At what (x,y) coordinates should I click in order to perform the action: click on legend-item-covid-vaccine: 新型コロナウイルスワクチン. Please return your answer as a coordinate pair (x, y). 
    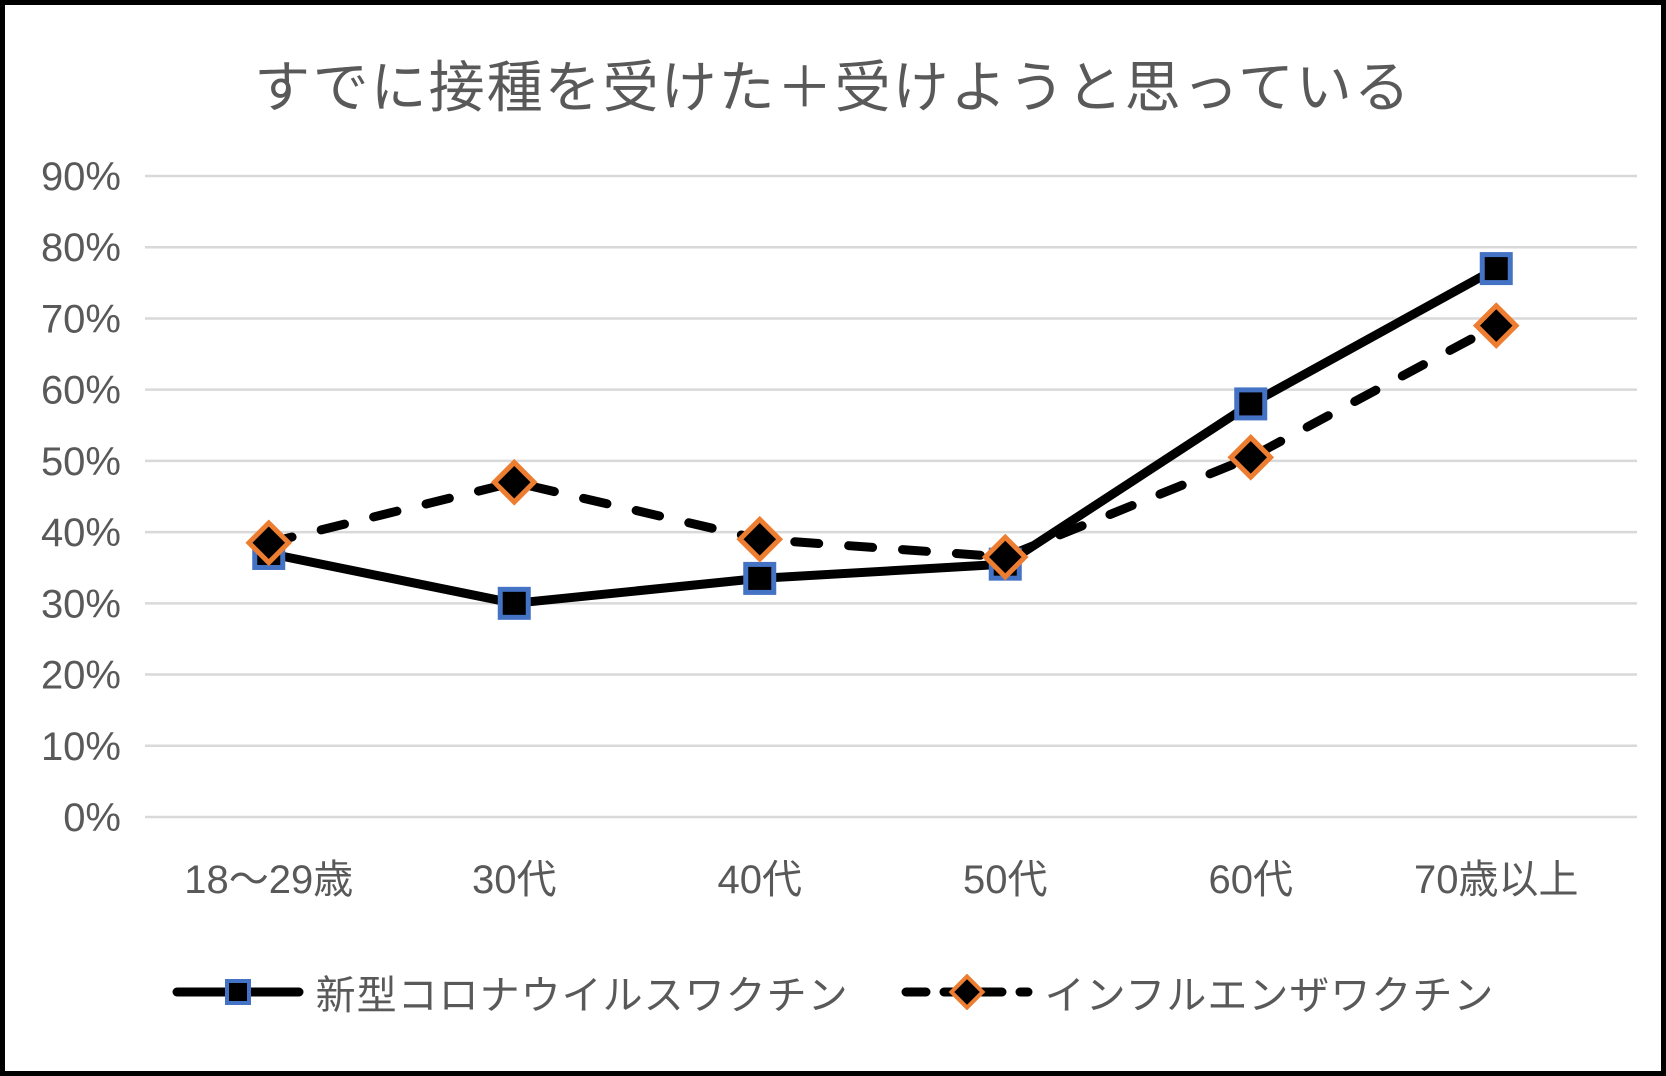
    Looking at the image, I should click on (510, 992).